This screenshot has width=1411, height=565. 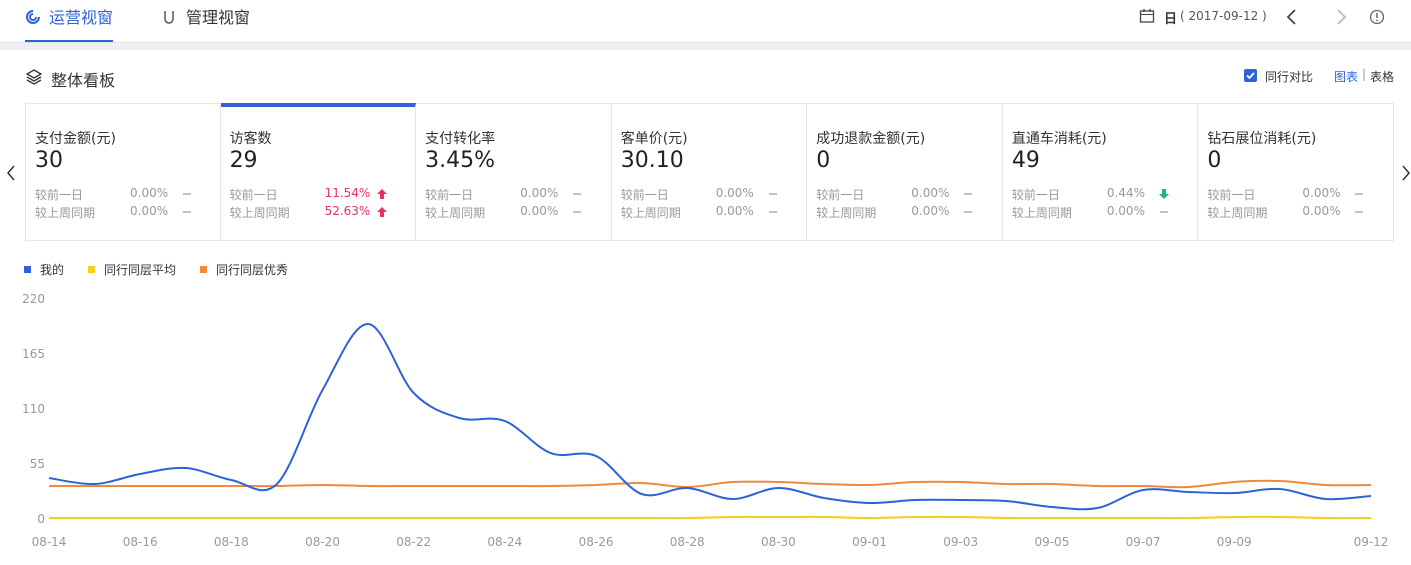 What do you see at coordinates (140, 270) in the screenshot?
I see `legend-label: 同行同层平均` at bounding box center [140, 270].